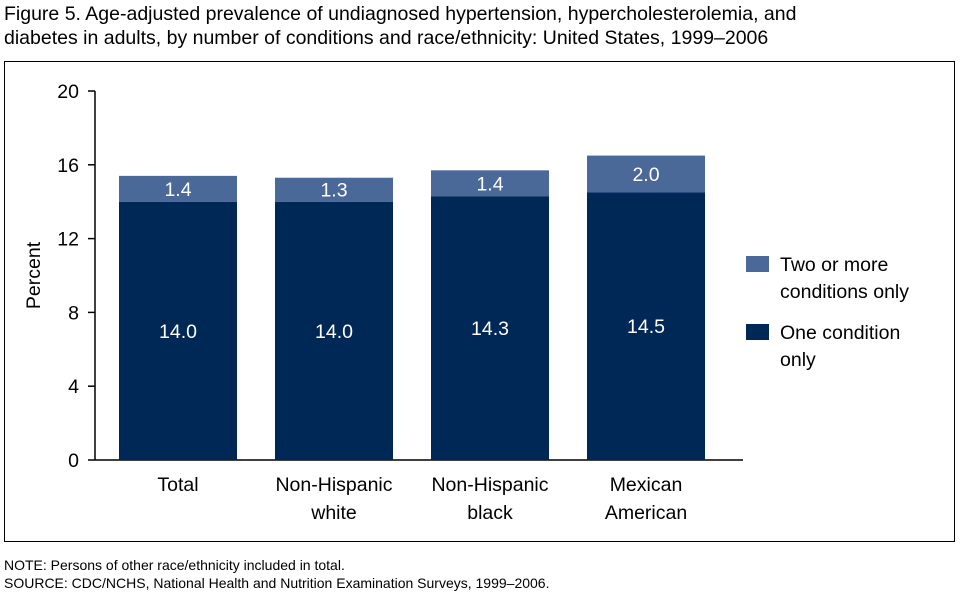 The height and width of the screenshot is (595, 960). I want to click on legend-swatch-two-or-more, so click(757, 264).